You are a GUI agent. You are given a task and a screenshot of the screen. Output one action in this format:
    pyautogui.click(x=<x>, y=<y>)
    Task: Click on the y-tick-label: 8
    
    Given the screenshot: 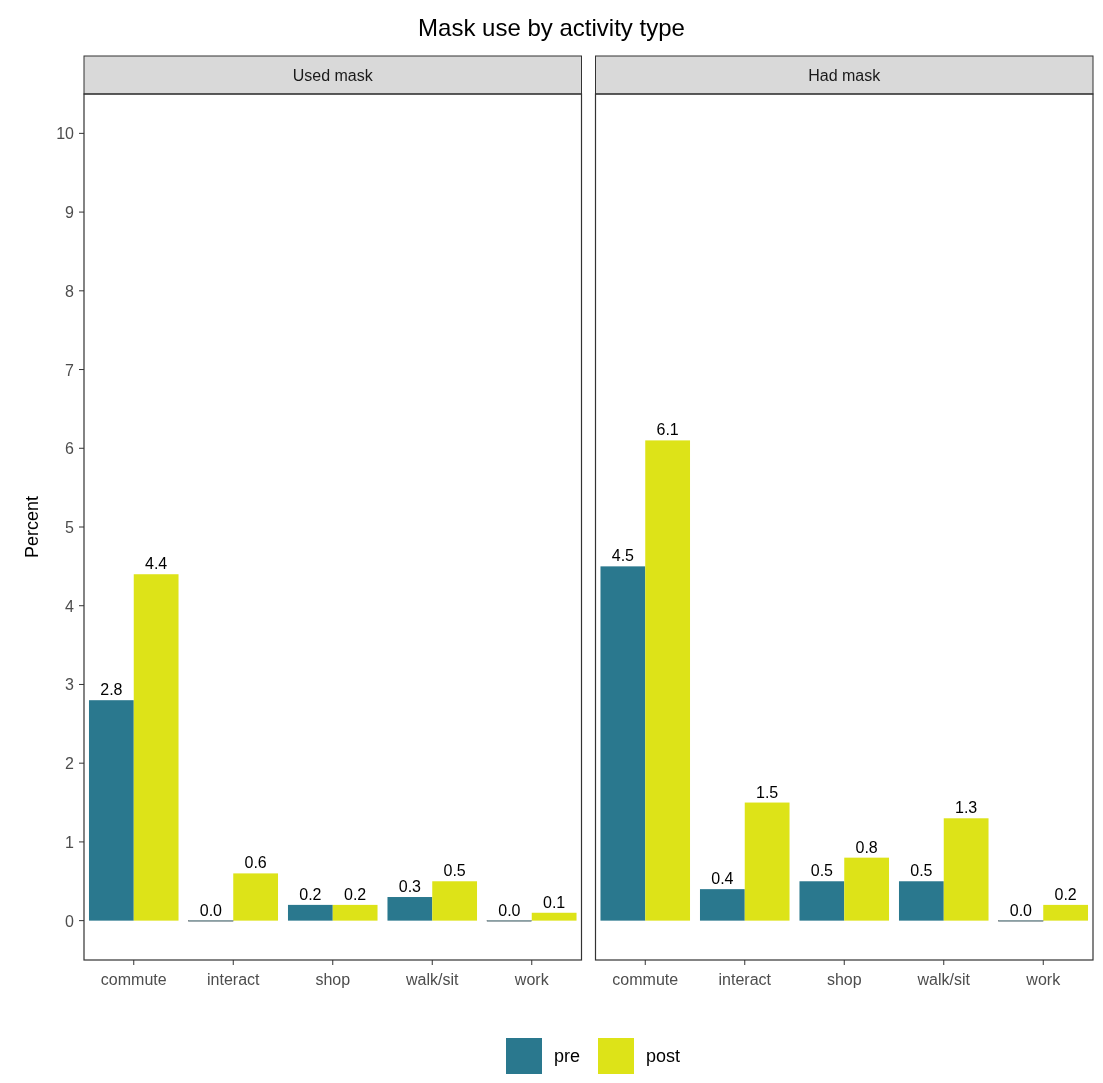 What is the action you would take?
    pyautogui.click(x=70, y=291)
    